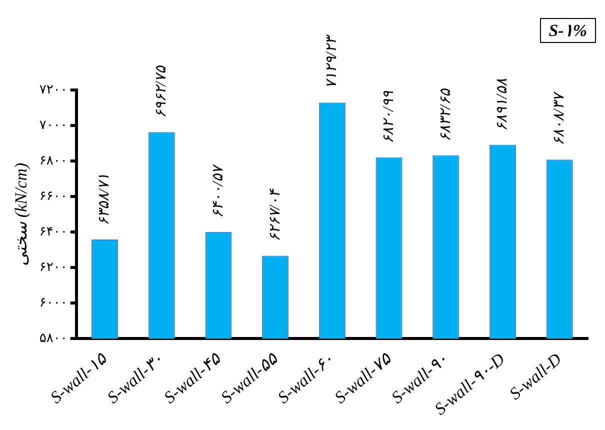  I want to click on data-label: ۶۸۹۱/۵۸, so click(502, 104).